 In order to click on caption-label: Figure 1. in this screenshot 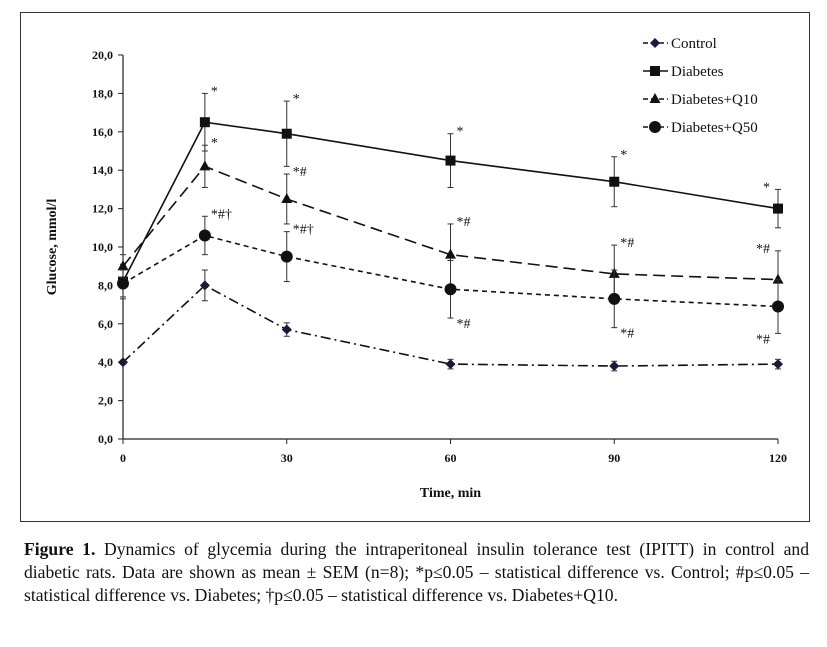, I will do `click(60, 549)`.